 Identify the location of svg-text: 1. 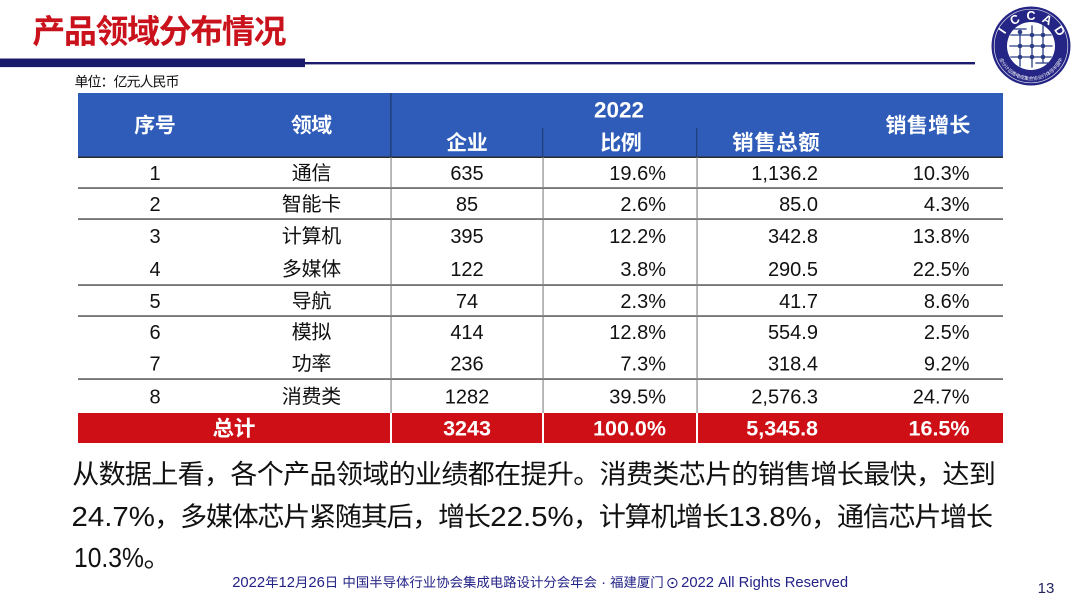
(154, 174).